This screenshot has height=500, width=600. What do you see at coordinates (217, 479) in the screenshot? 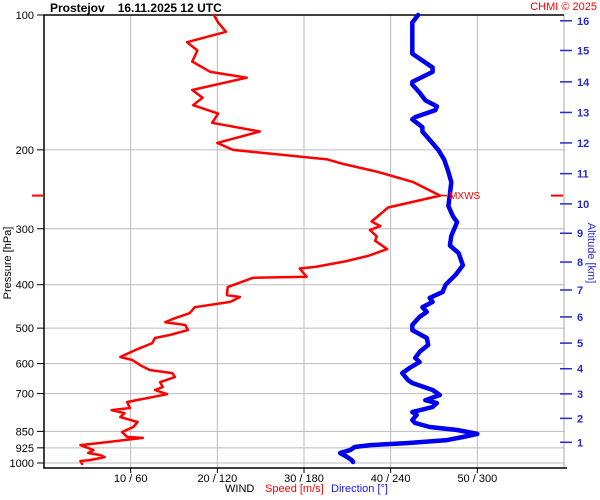
I see `wind-axis-tick-label: 20 / 120` at bounding box center [217, 479].